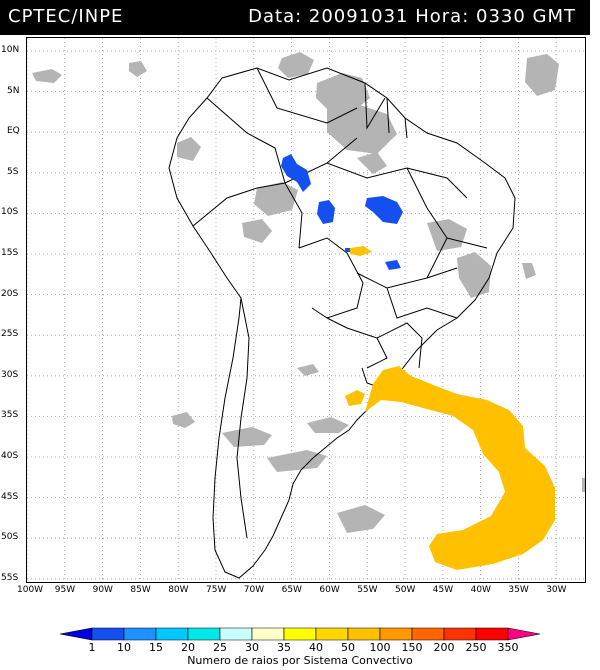  I want to click on legend-caption: Numero de raios por Sistema Convectivo, so click(300, 660).